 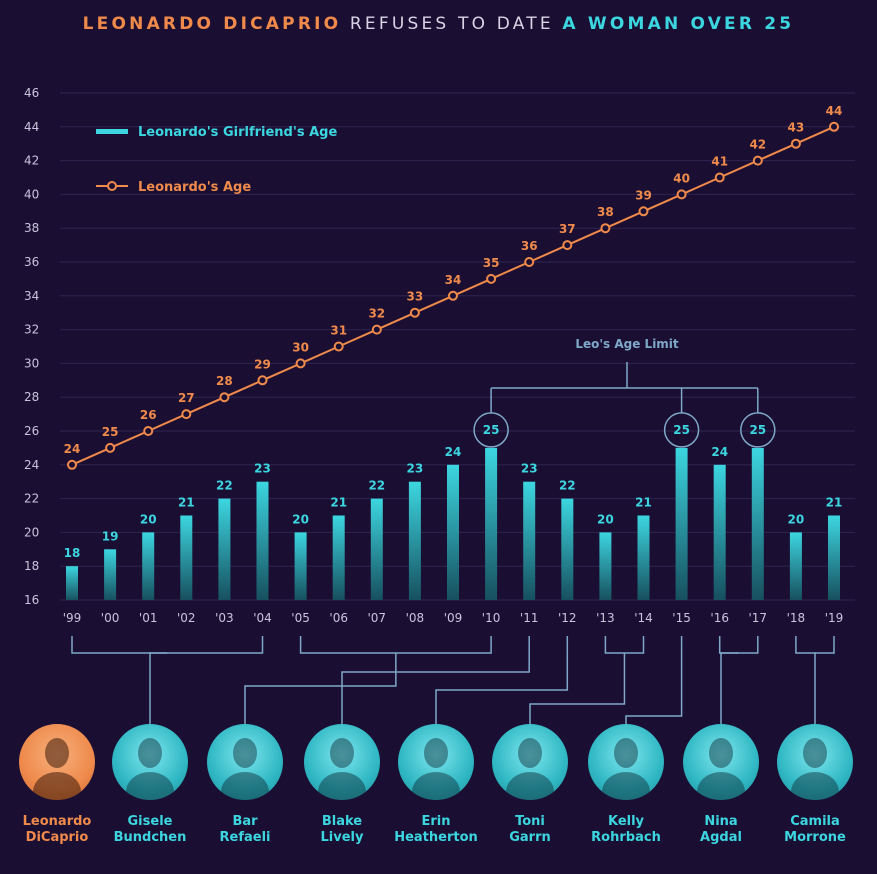 I want to click on leo-age-label: 29, so click(x=262, y=364).